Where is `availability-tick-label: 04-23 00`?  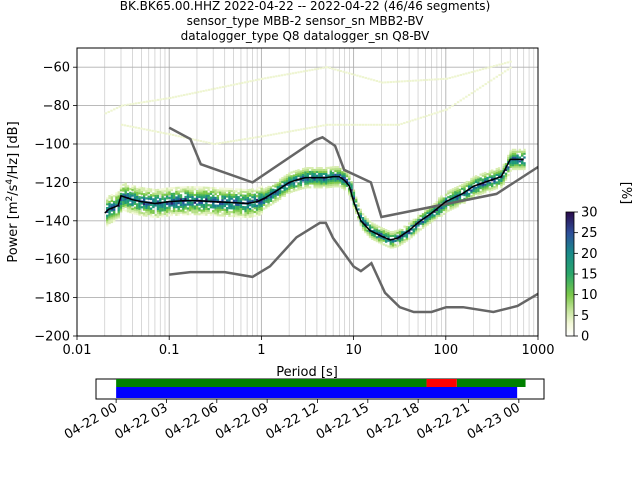
availability-tick-label: 04-23 00 is located at coordinates (494, 421).